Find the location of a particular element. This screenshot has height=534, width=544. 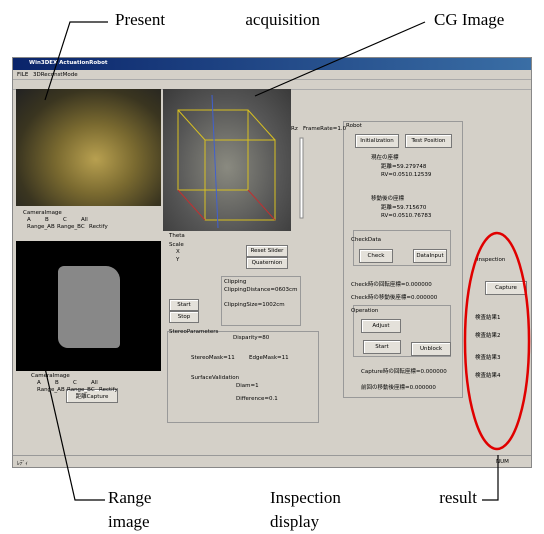

window-title: Win3DEX ActuationRobot is located at coordinates (68, 63).